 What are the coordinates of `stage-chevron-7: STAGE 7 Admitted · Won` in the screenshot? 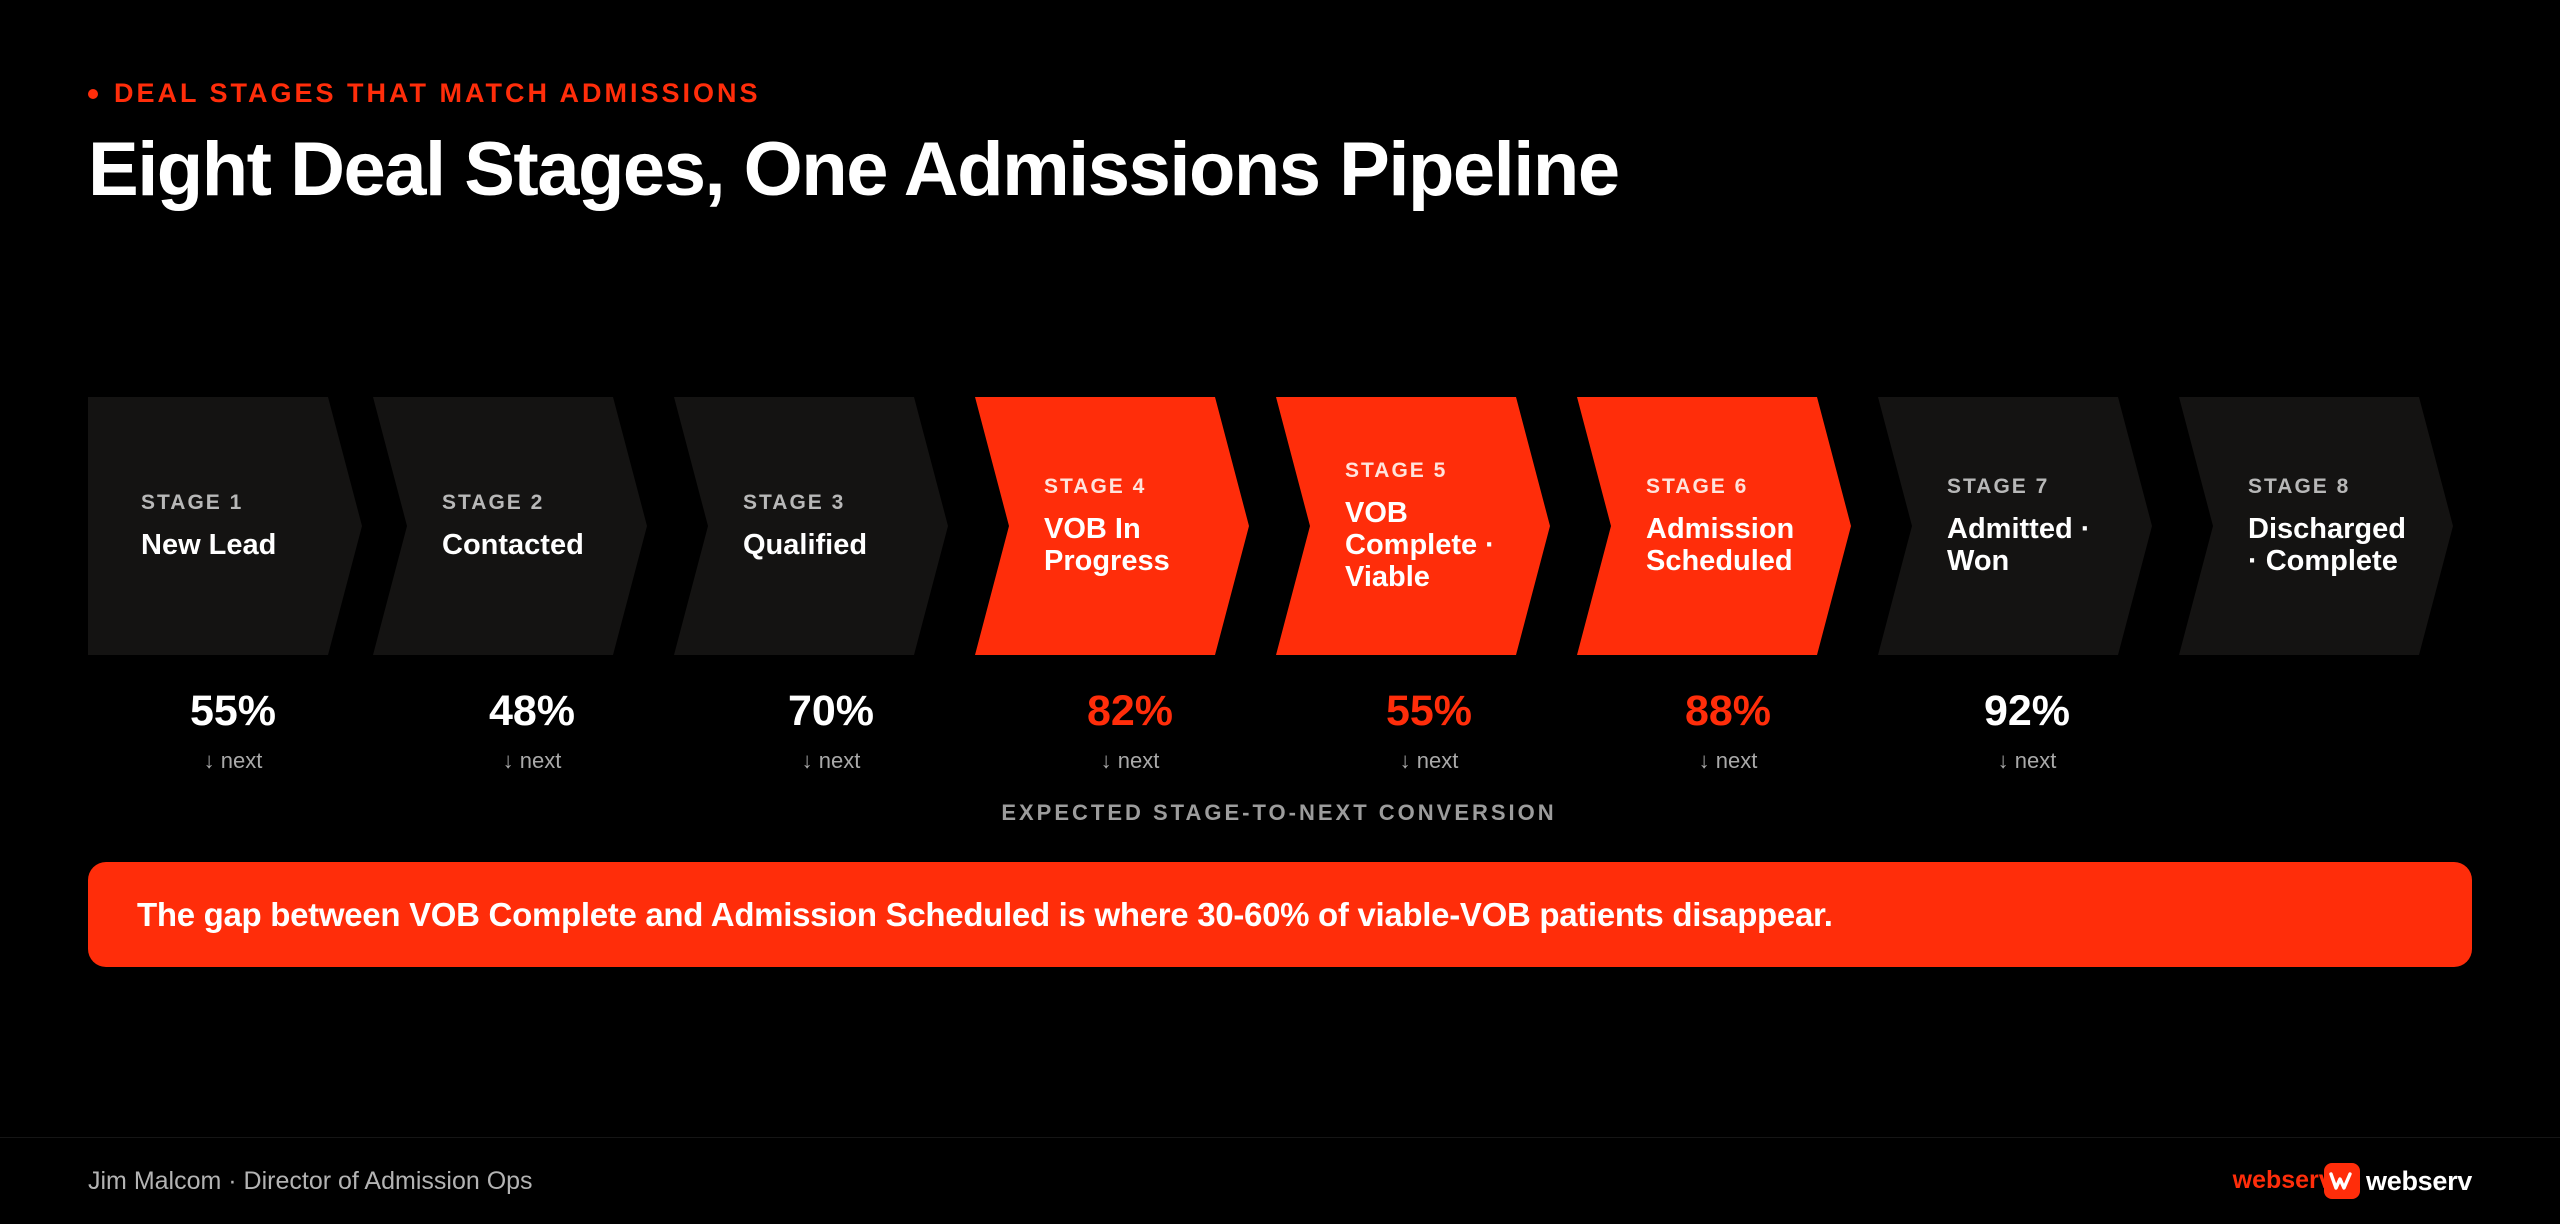 It's located at (2015, 526).